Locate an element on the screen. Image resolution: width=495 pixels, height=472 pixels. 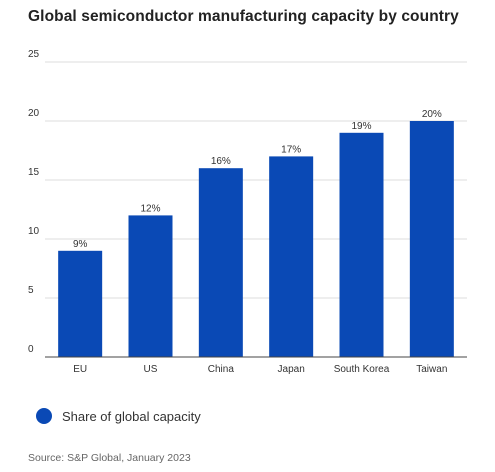
bar-value-label: 12% is located at coordinates (150, 208).